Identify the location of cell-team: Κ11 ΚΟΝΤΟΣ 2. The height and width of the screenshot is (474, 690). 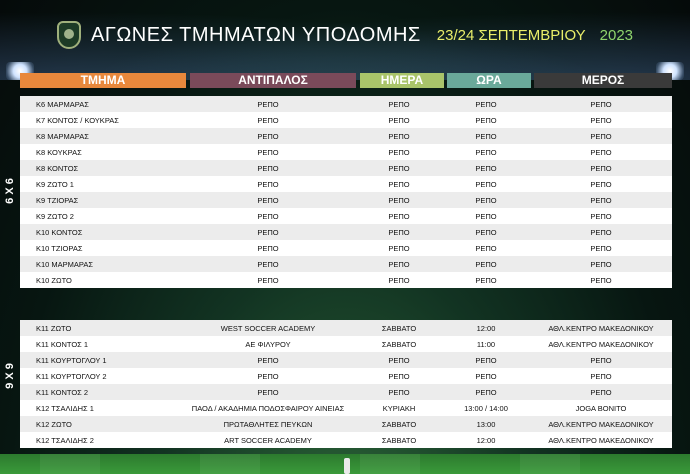
(62, 392).